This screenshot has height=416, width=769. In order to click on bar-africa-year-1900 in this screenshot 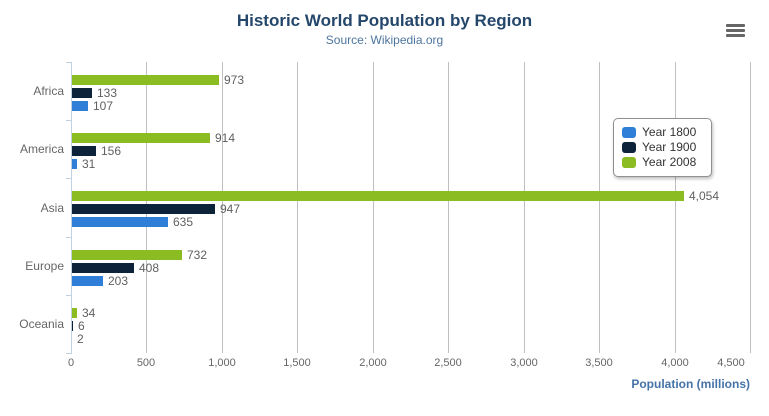, I will do `click(82, 93)`.